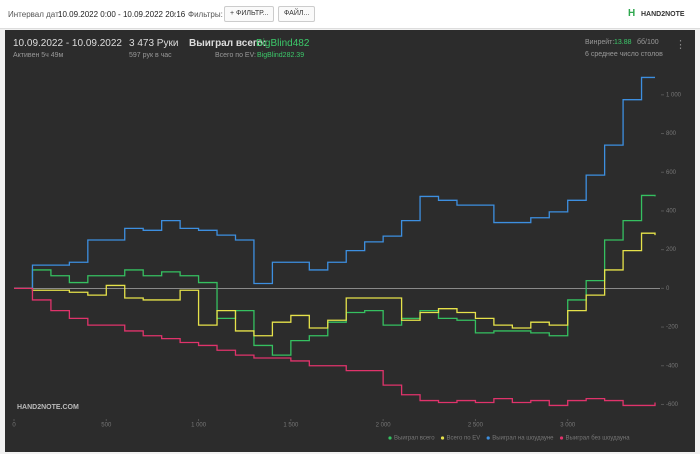 The width and height of the screenshot is (700, 454). I want to click on legend-label: Всего по EV, so click(464, 439).